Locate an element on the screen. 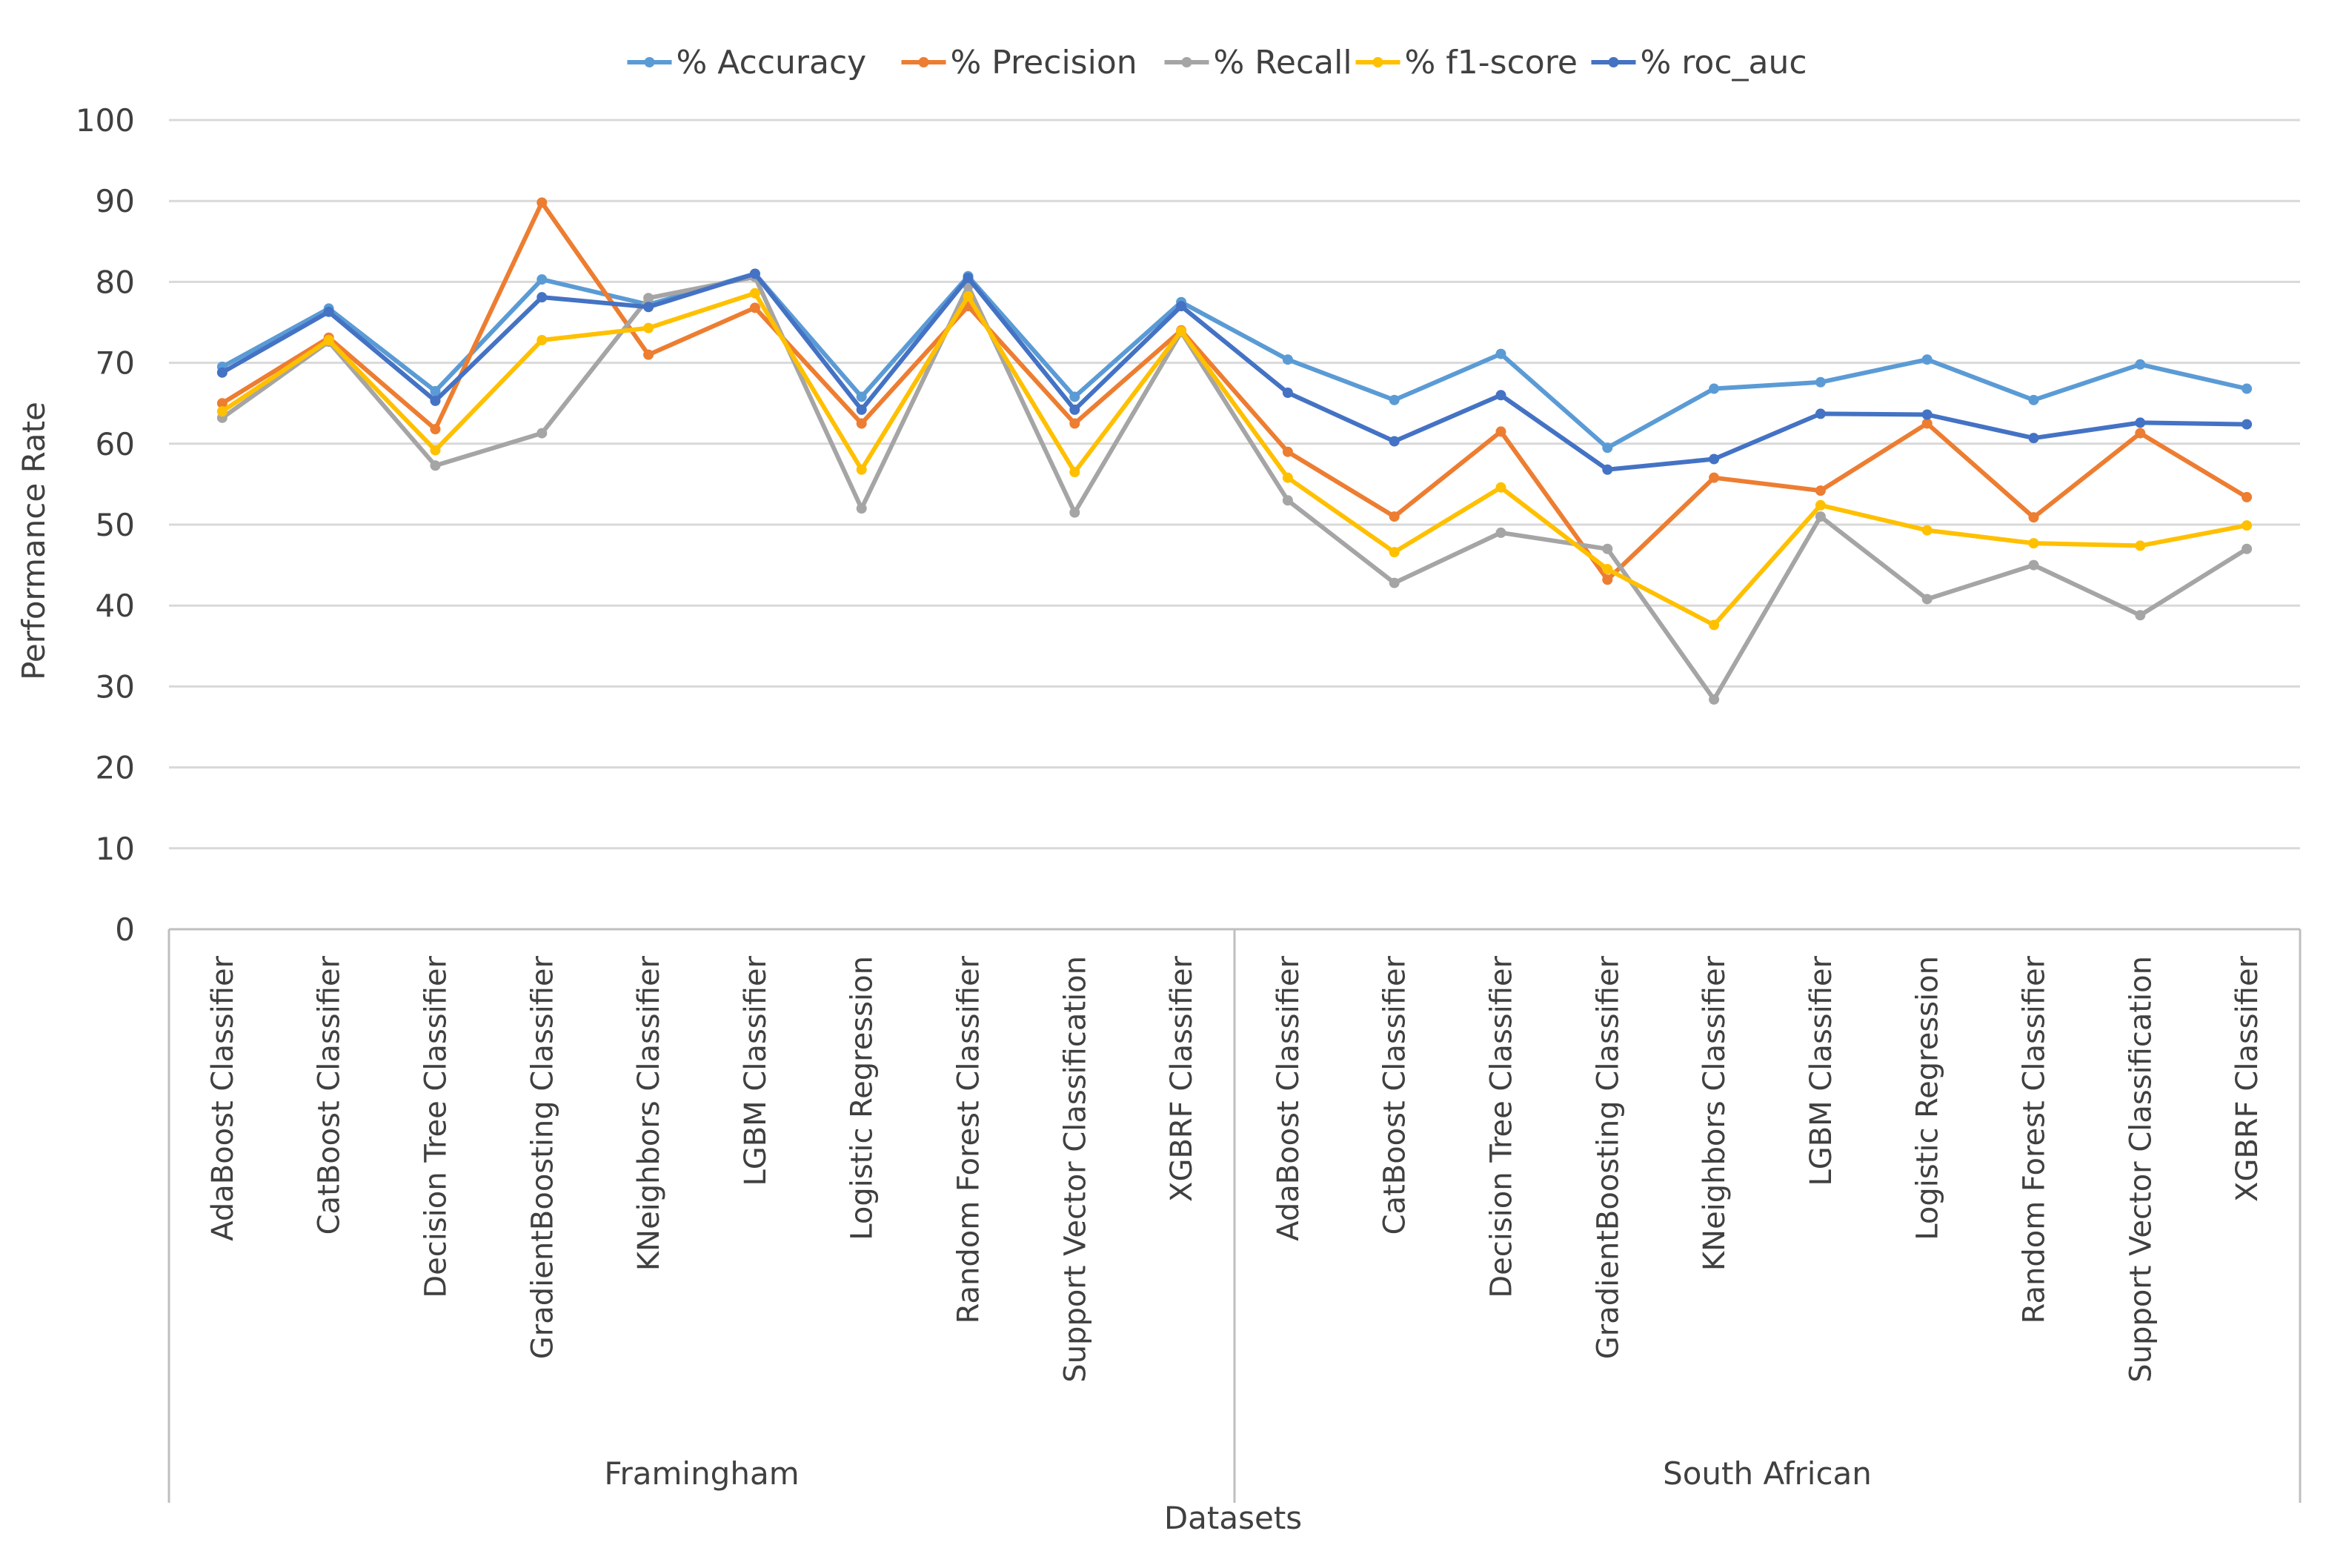  x-tick-label: XGBRF Classifier is located at coordinates (1182, 1078).